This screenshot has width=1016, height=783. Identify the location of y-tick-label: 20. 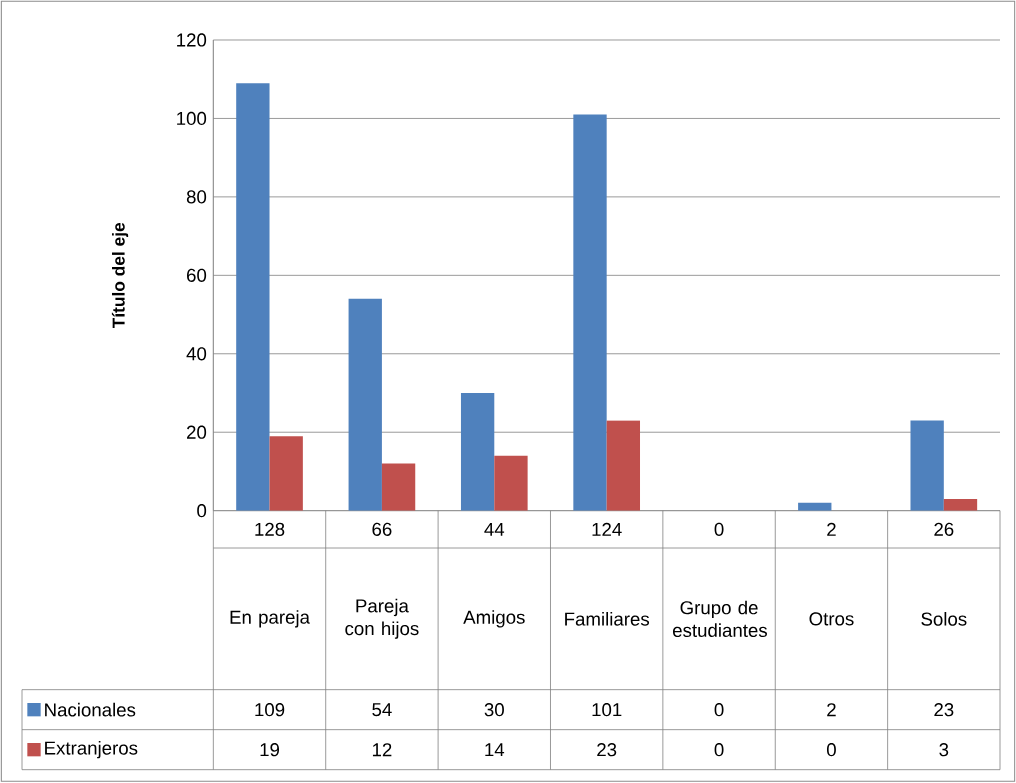
(197, 432).